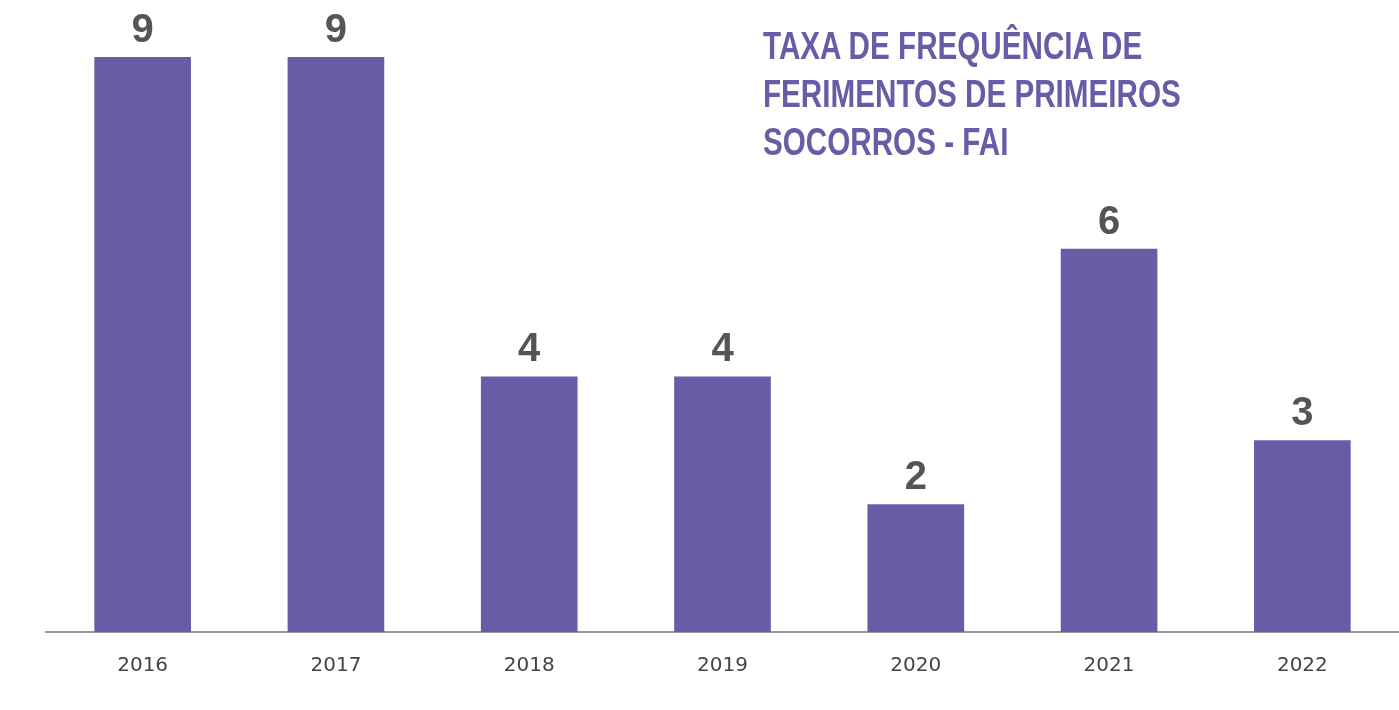 Image resolution: width=1399 pixels, height=710 pixels. I want to click on x-tick-label: 2021, so click(1109, 664).